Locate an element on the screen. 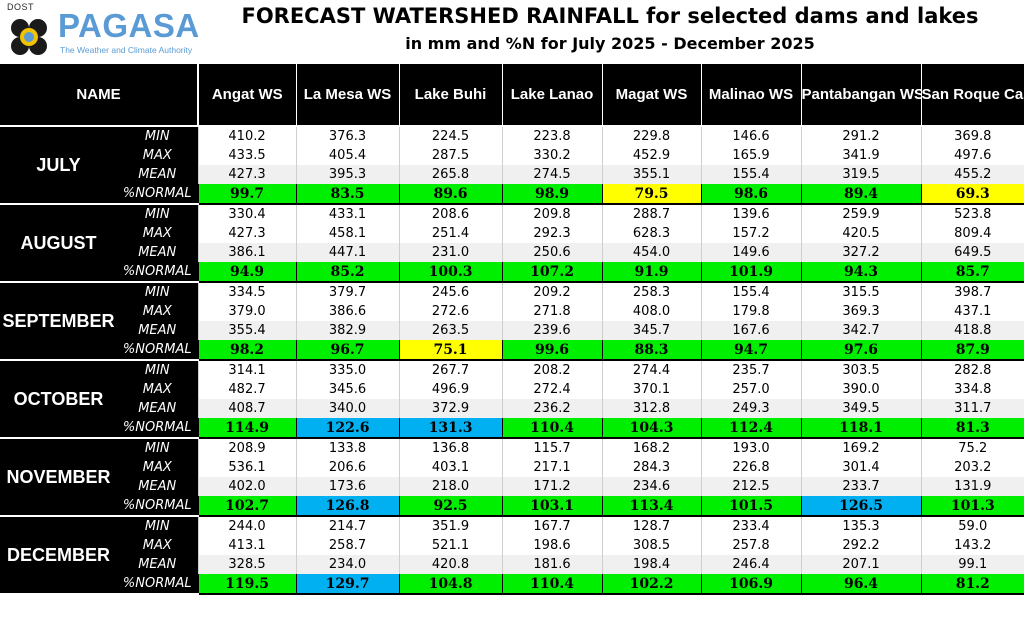 This screenshot has height=618, width=1024. rainfall-cell: 208.9 is located at coordinates (247, 448).